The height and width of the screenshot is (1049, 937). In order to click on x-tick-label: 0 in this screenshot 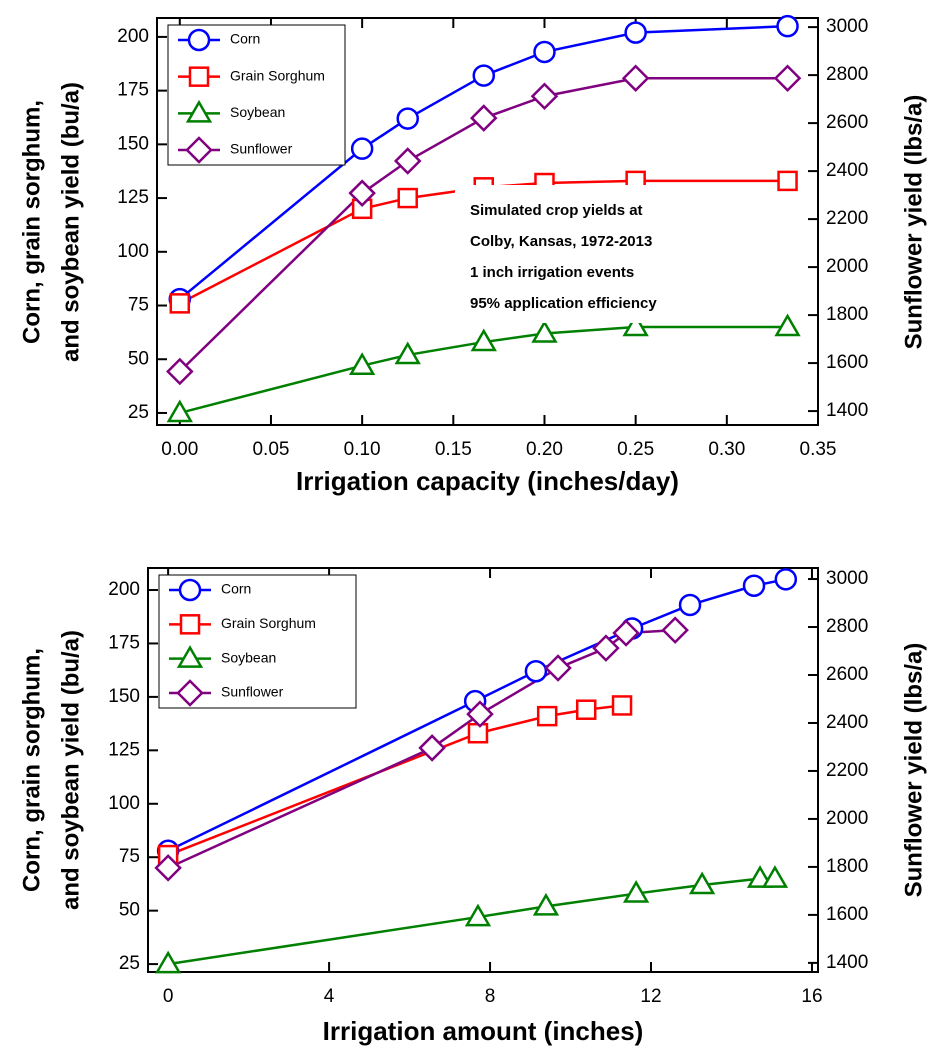, I will do `click(168, 996)`.